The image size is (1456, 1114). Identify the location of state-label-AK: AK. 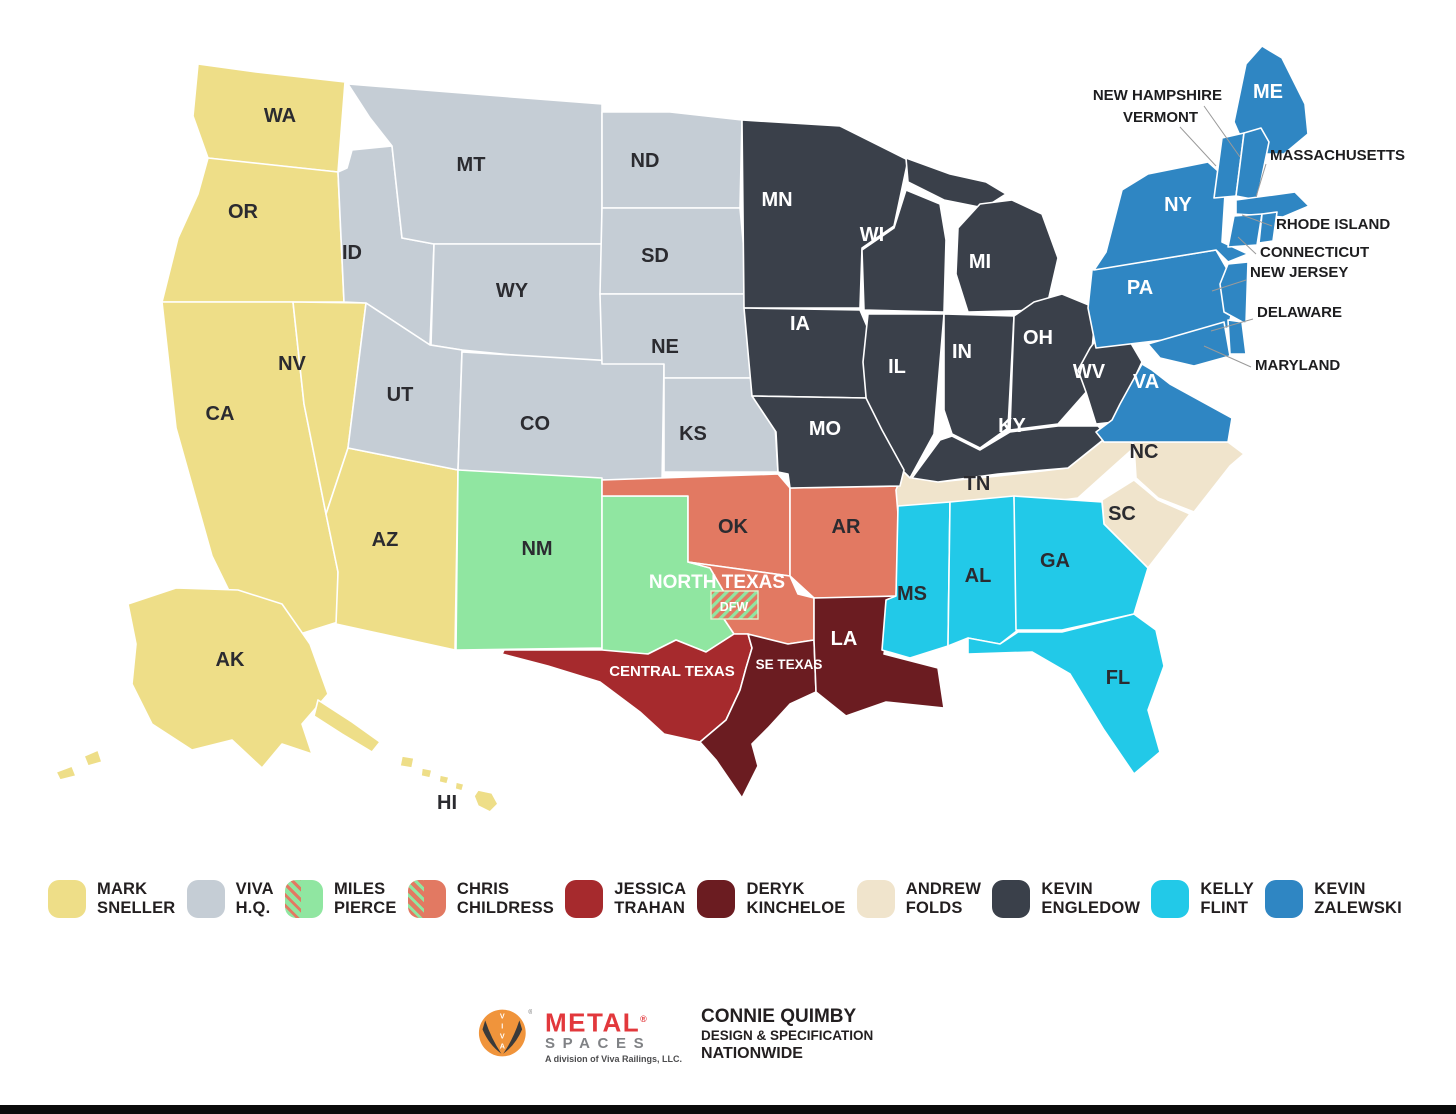
(230, 660).